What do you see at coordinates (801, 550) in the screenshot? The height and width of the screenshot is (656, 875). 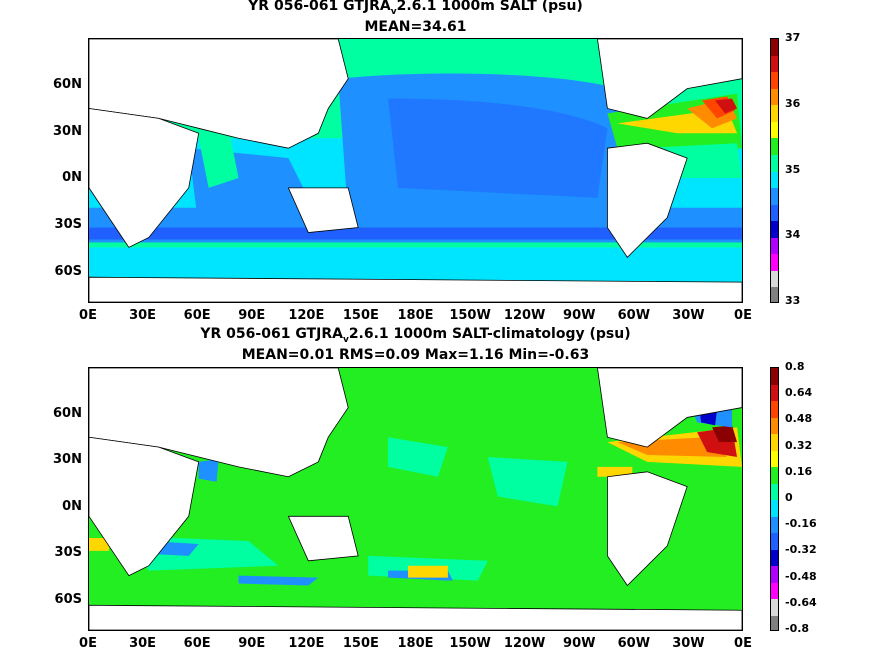 I see `colorbar-label: -0.32` at bounding box center [801, 550].